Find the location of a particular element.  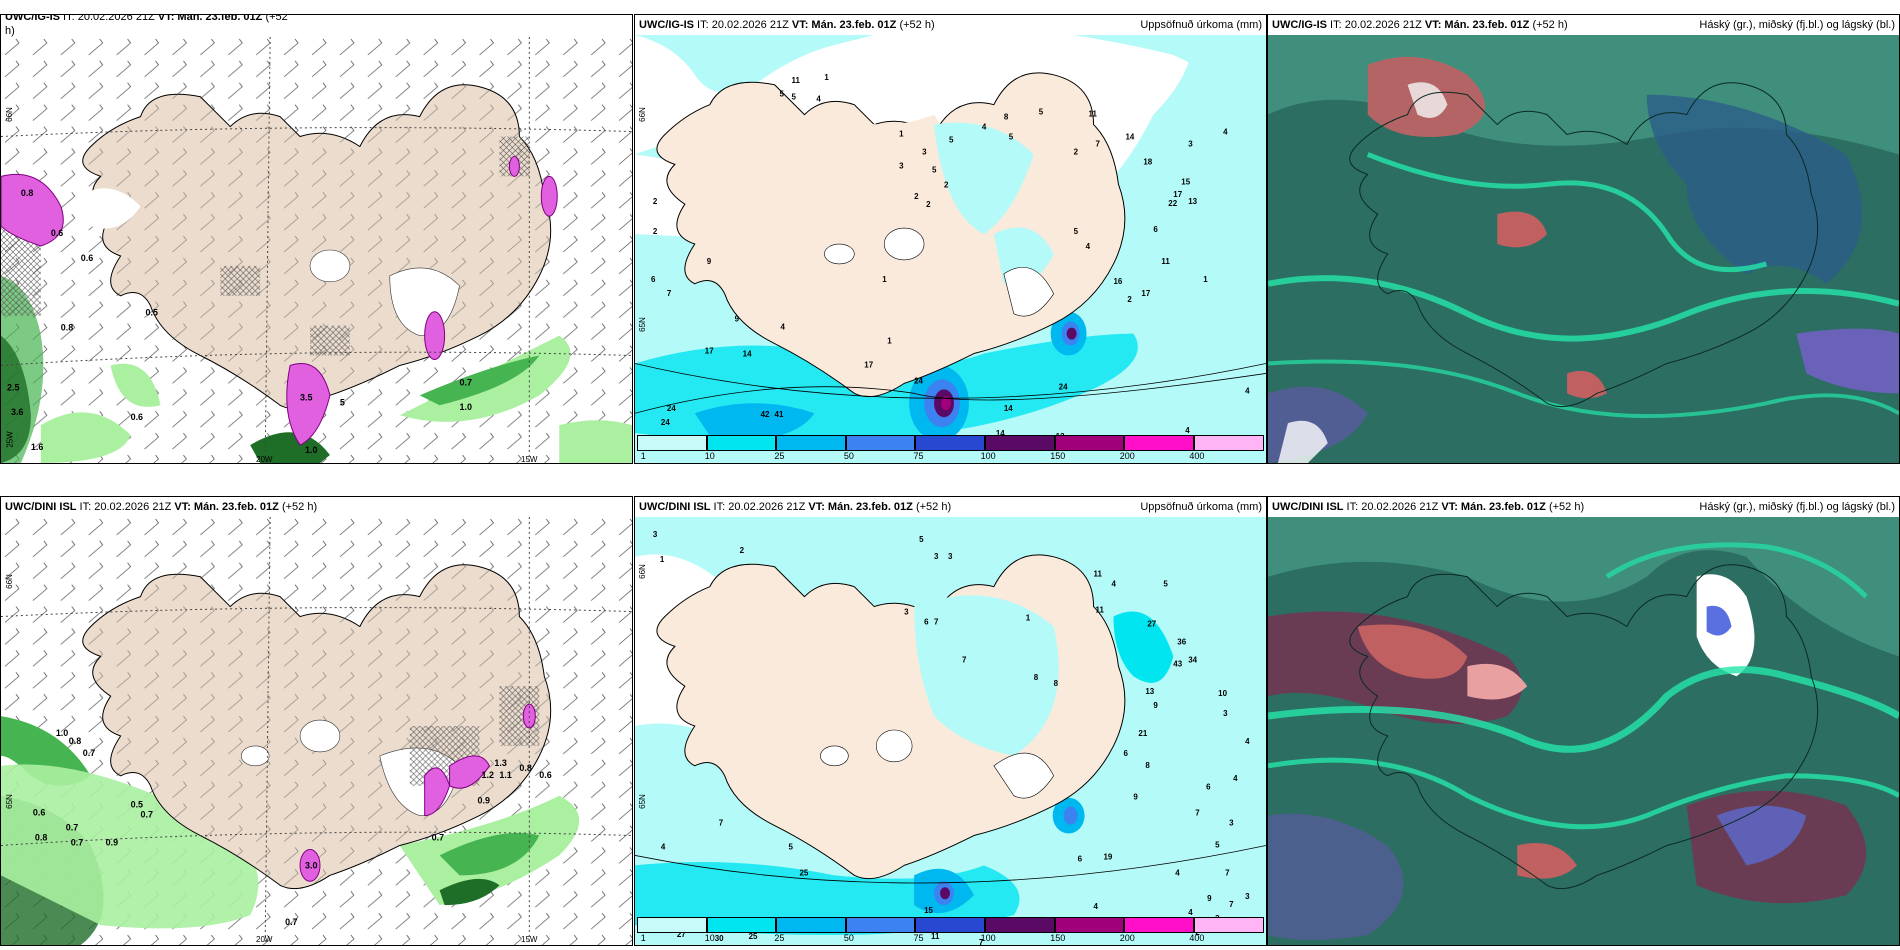

panel-title: Uppsöfnuð úrkoma (mm) is located at coordinates (1201, 507).